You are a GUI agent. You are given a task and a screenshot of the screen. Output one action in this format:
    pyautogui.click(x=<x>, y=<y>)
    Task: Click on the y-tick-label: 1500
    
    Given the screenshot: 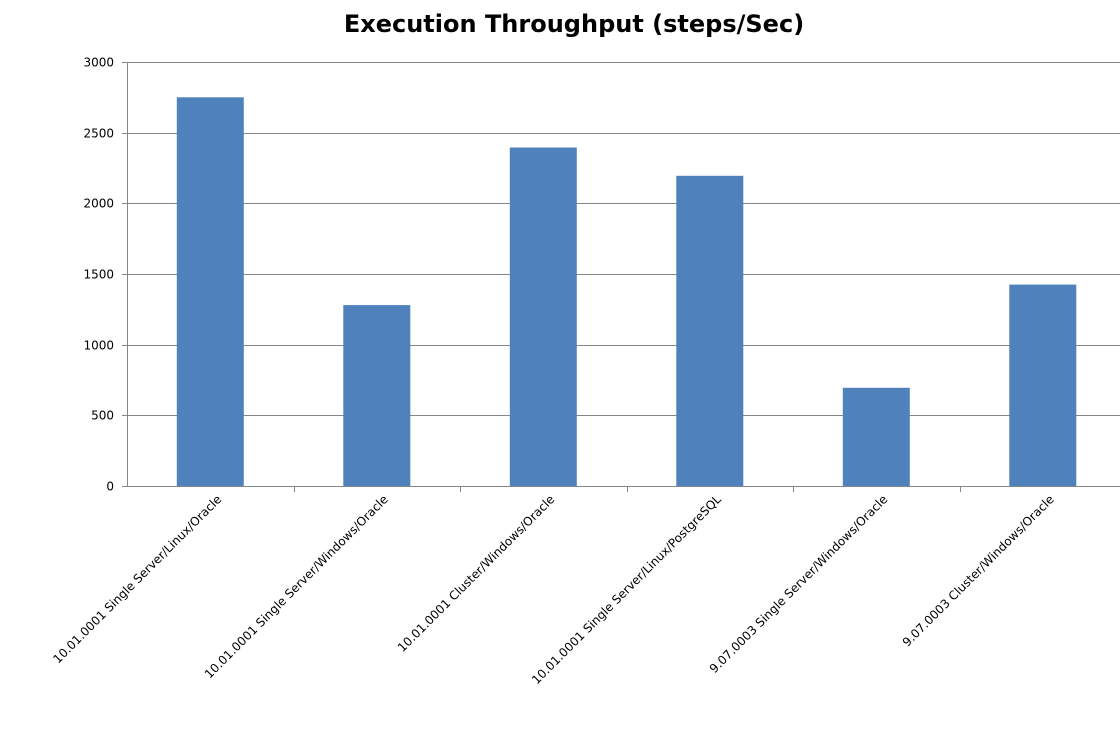 What is the action you would take?
    pyautogui.click(x=98, y=275)
    